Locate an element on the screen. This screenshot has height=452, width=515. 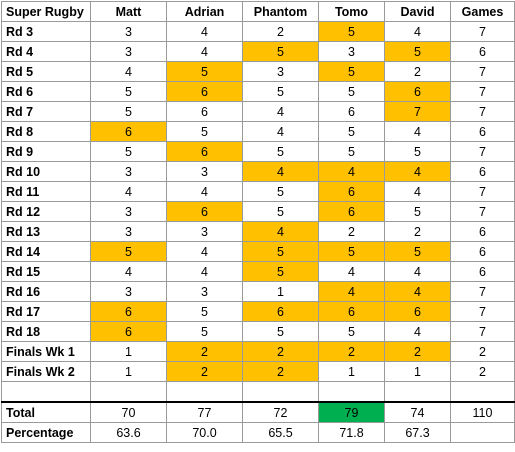
spacer-row is located at coordinates (258, 392).